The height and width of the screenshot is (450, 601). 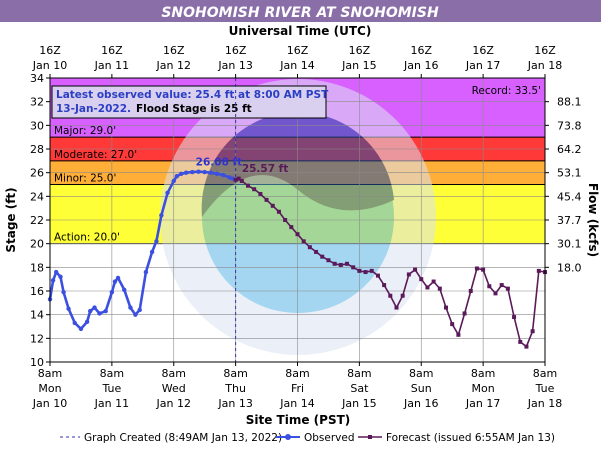 What do you see at coordinates (506, 91) in the screenshot?
I see `record-label: Record: 33.5'` at bounding box center [506, 91].